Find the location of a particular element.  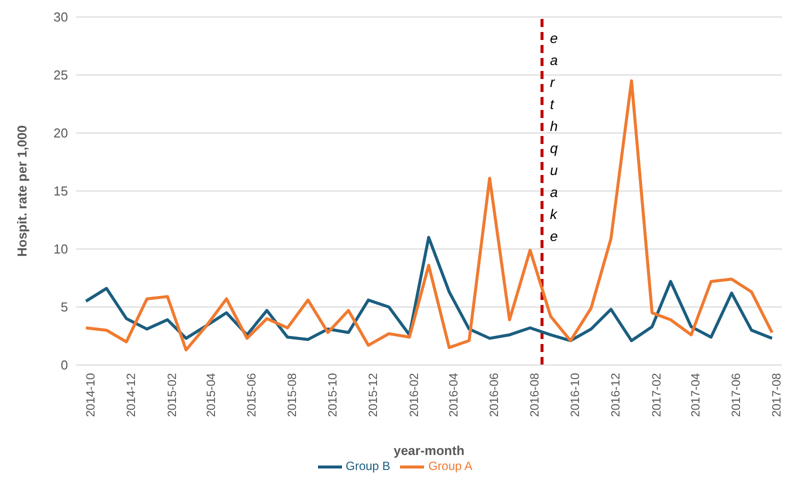

y-tick-label: 20 is located at coordinates (61, 133).